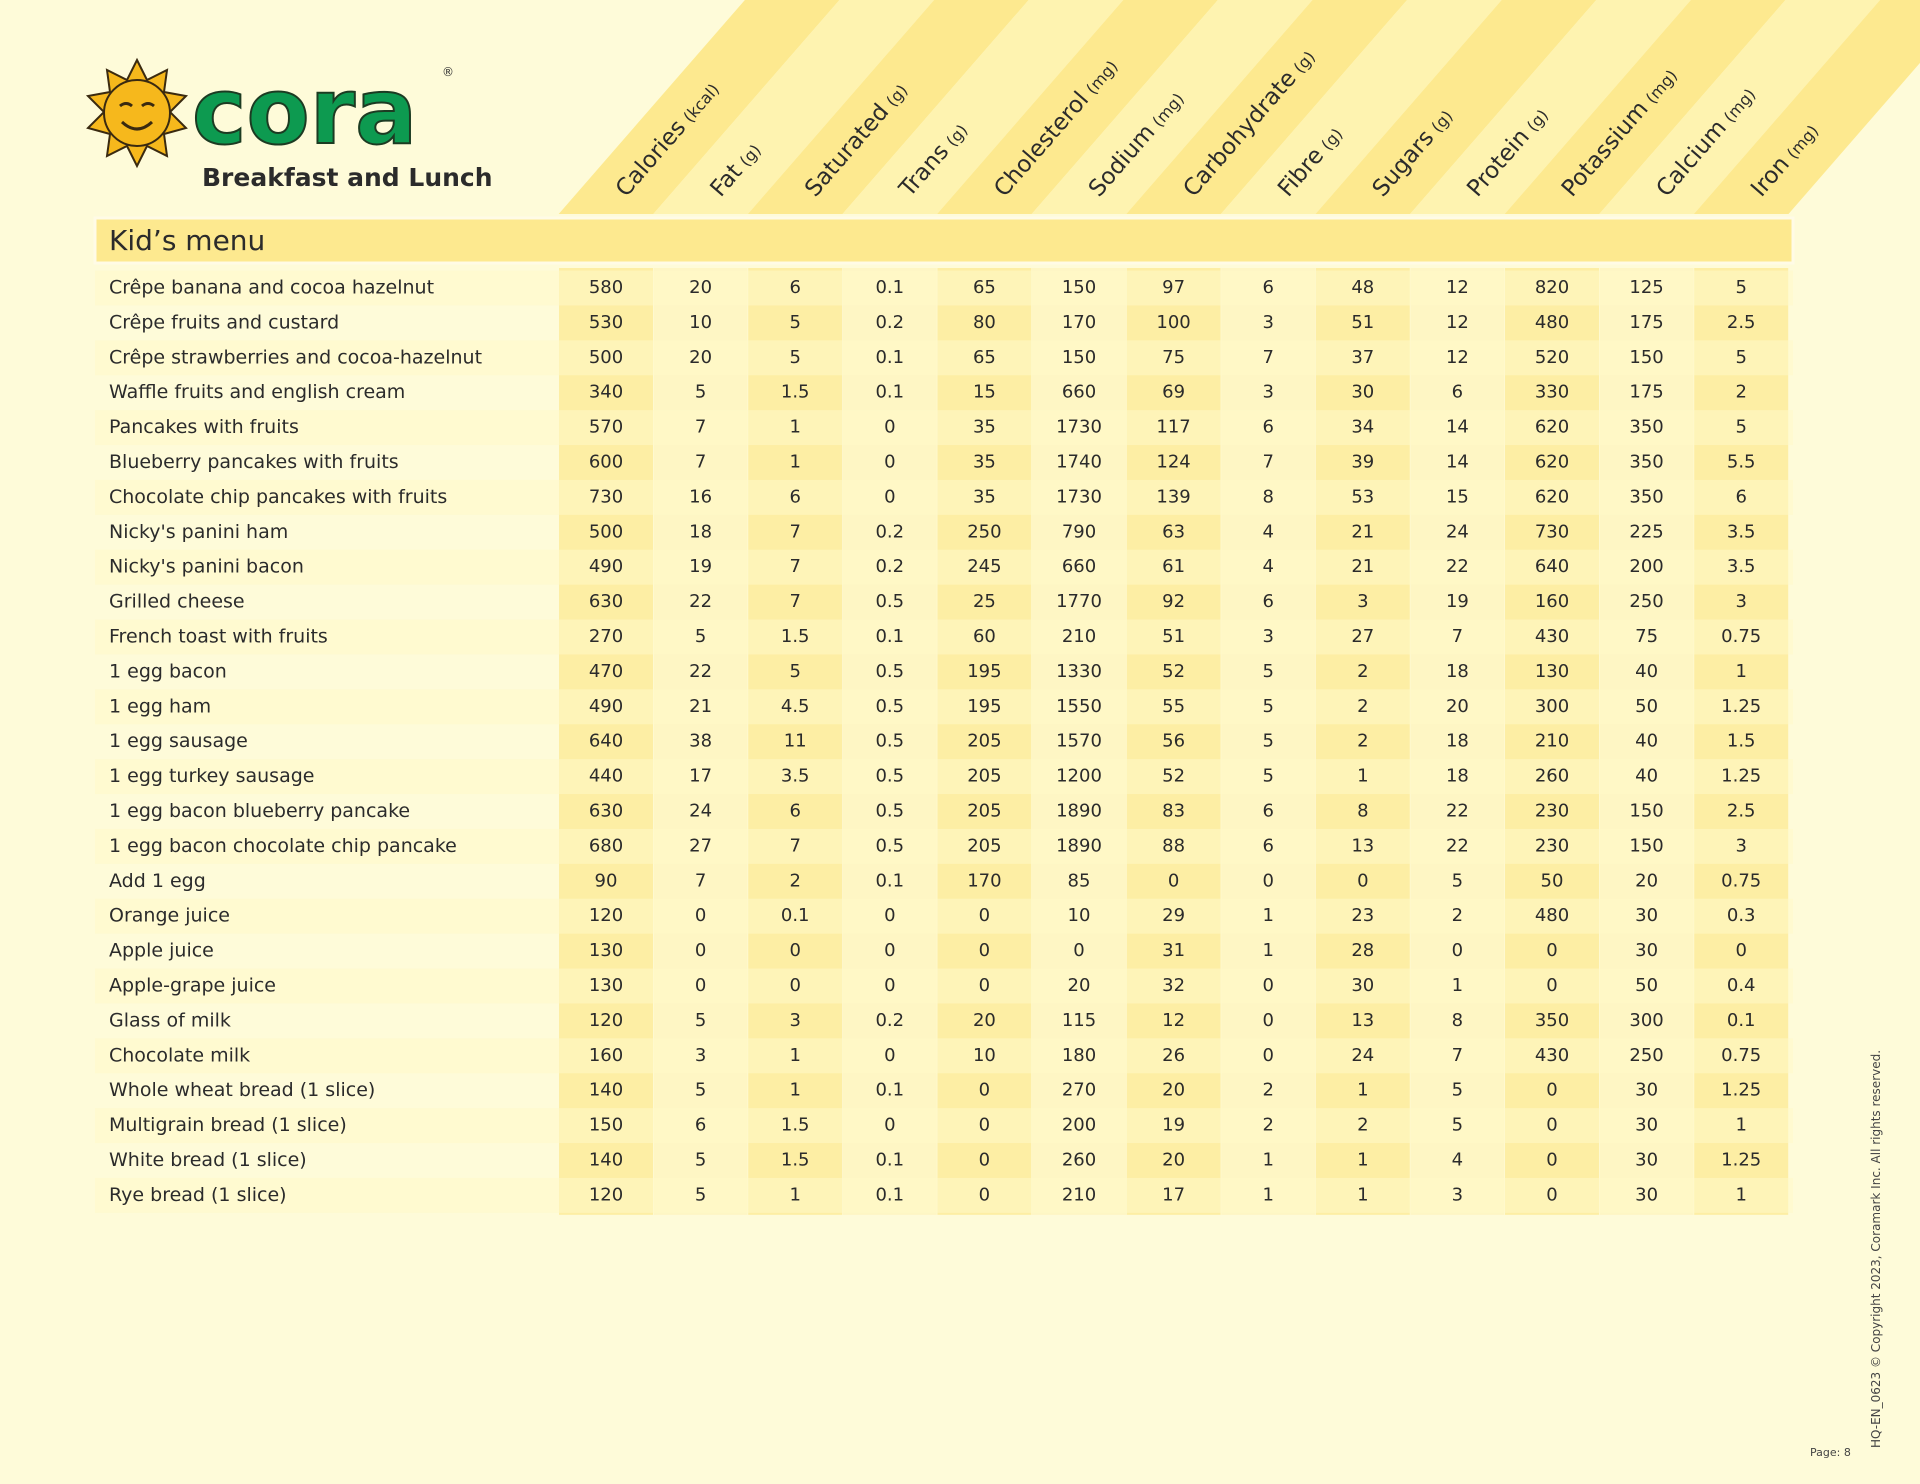 This screenshot has width=1920, height=1484. I want to click on nutrient-value: 430, so click(1552, 1055).